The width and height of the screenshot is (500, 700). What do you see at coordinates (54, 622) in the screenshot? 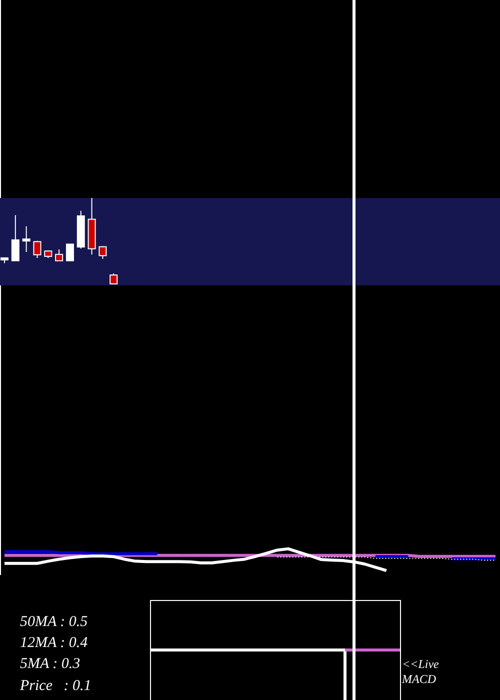
I see `text: 50MA : 0.5` at bounding box center [54, 622].